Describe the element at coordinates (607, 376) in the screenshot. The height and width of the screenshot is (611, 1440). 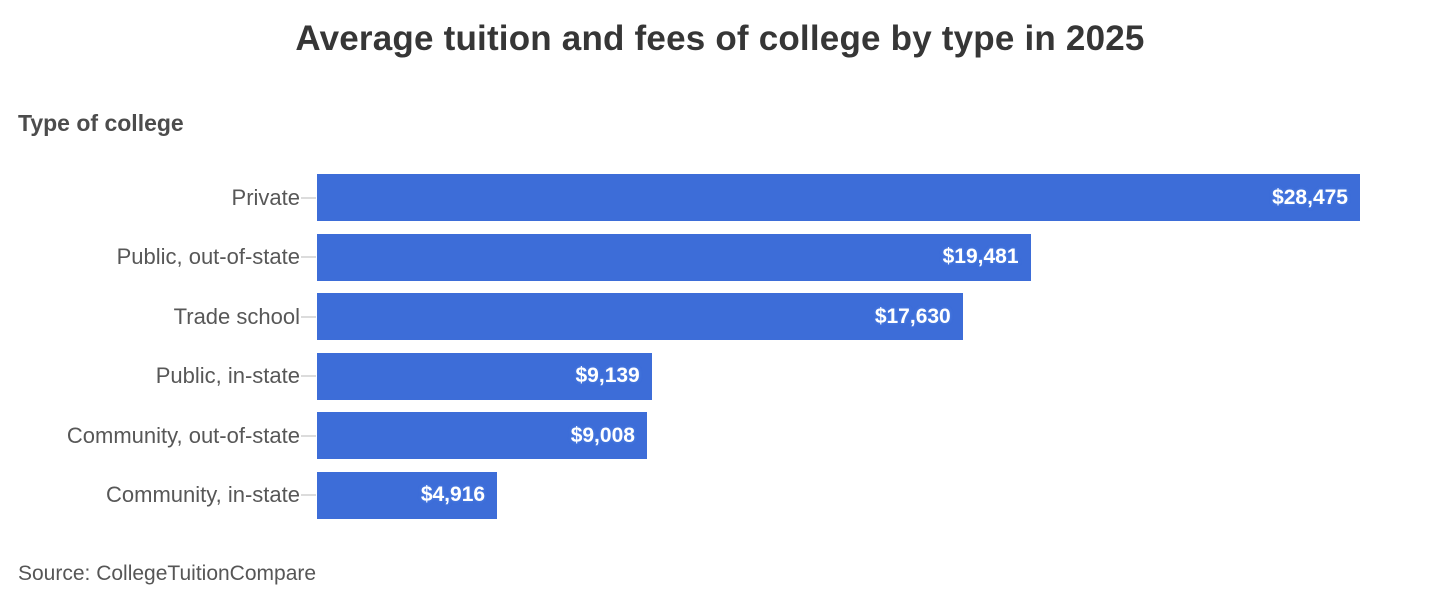
I see `value-label: $9,139` at that location.